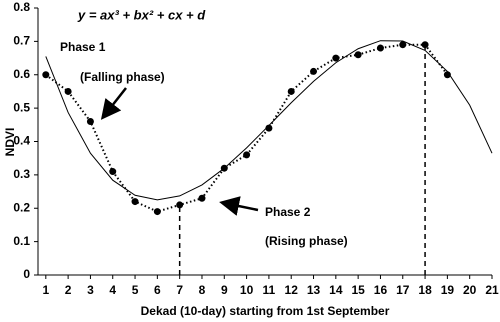  Describe the element at coordinates (21, 141) in the screenshot. I see `y-tick-label: 0.4` at that location.